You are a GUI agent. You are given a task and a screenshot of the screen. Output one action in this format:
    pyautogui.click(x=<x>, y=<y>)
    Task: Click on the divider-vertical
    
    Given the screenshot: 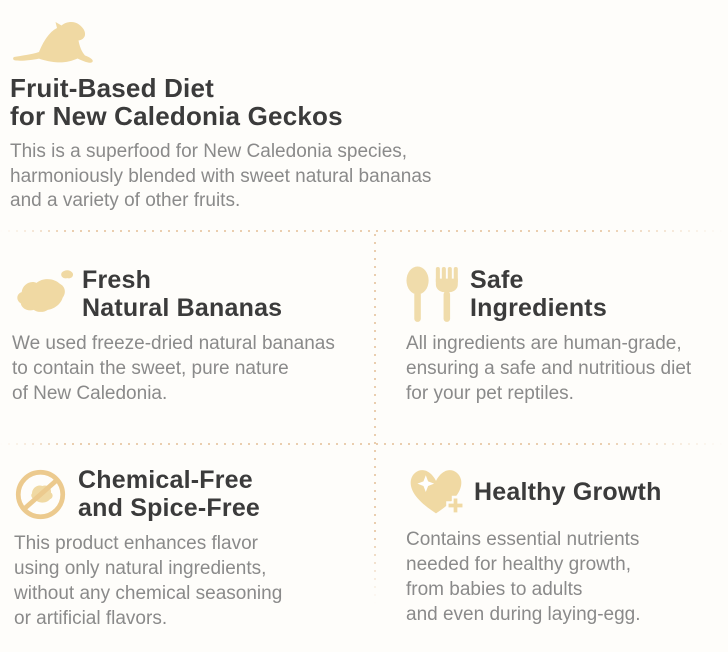 What is the action you would take?
    pyautogui.click(x=375, y=420)
    